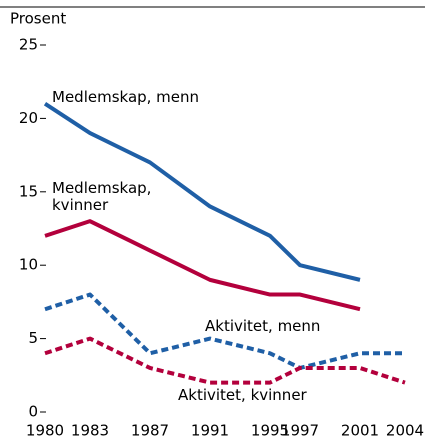  I want to click on y-tick-label: 15, so click(28, 191).